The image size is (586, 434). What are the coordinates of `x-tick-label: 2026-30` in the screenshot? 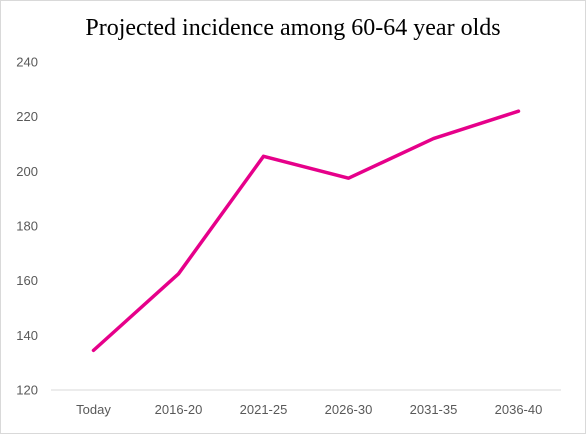 It's located at (349, 409).